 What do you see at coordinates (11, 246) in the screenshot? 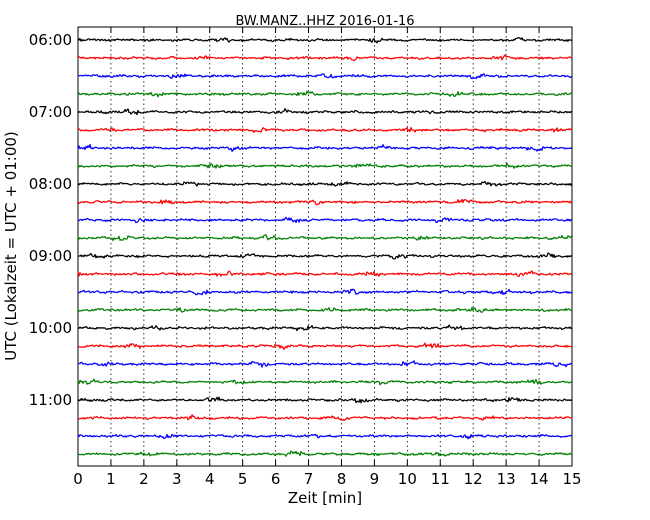
I see `y-axis-label: UTC (Lokalzeit = UTC + 01:00)` at bounding box center [11, 246].